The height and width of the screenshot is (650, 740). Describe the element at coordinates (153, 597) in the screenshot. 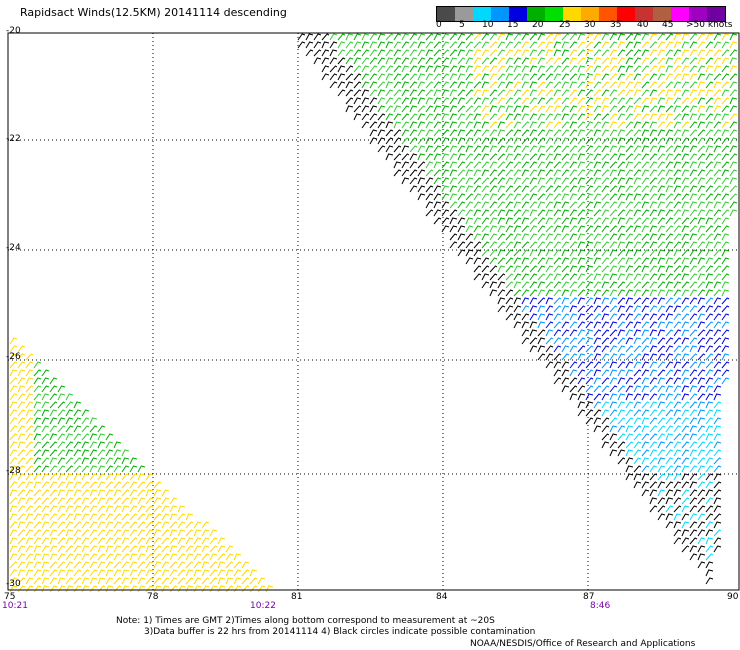

I see `lon-label: 78` at that location.